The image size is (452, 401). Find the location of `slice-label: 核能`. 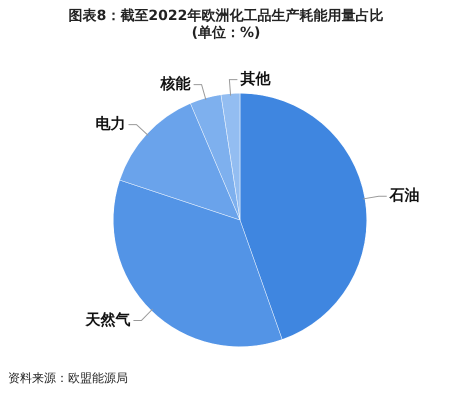

slice-label: 核能 is located at coordinates (176, 83).